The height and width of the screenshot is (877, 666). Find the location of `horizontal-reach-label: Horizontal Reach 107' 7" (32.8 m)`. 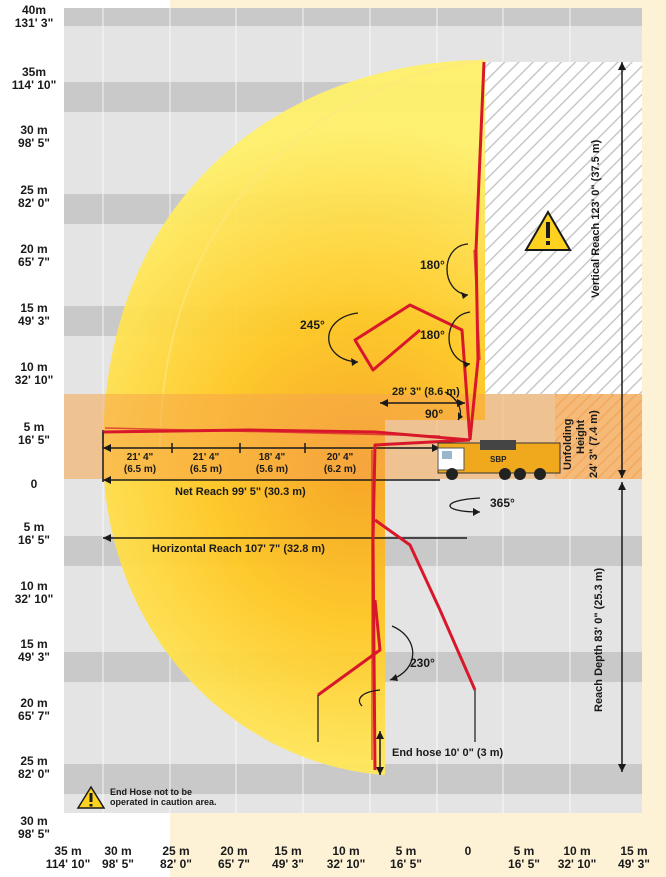

horizontal-reach-label: Horizontal Reach 107' 7" (32.8 m) is located at coordinates (238, 549).